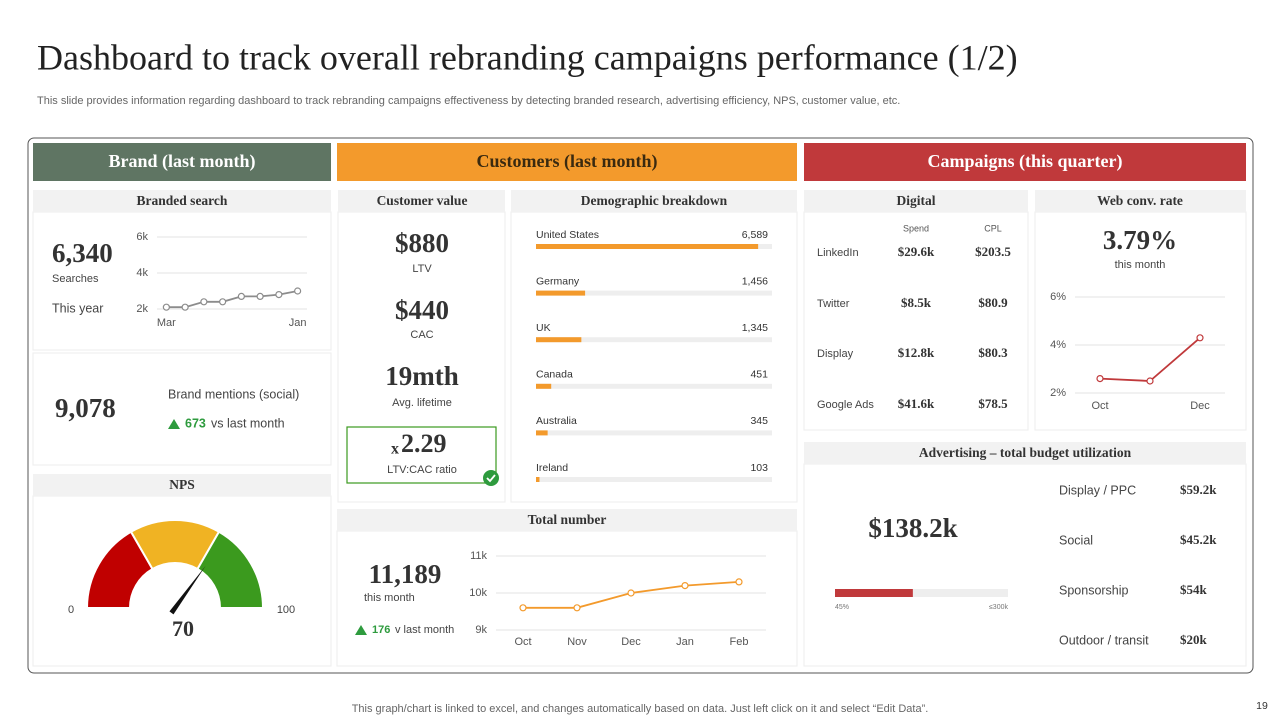 This screenshot has width=1280, height=720. I want to click on bar-label: Germany, so click(558, 281).